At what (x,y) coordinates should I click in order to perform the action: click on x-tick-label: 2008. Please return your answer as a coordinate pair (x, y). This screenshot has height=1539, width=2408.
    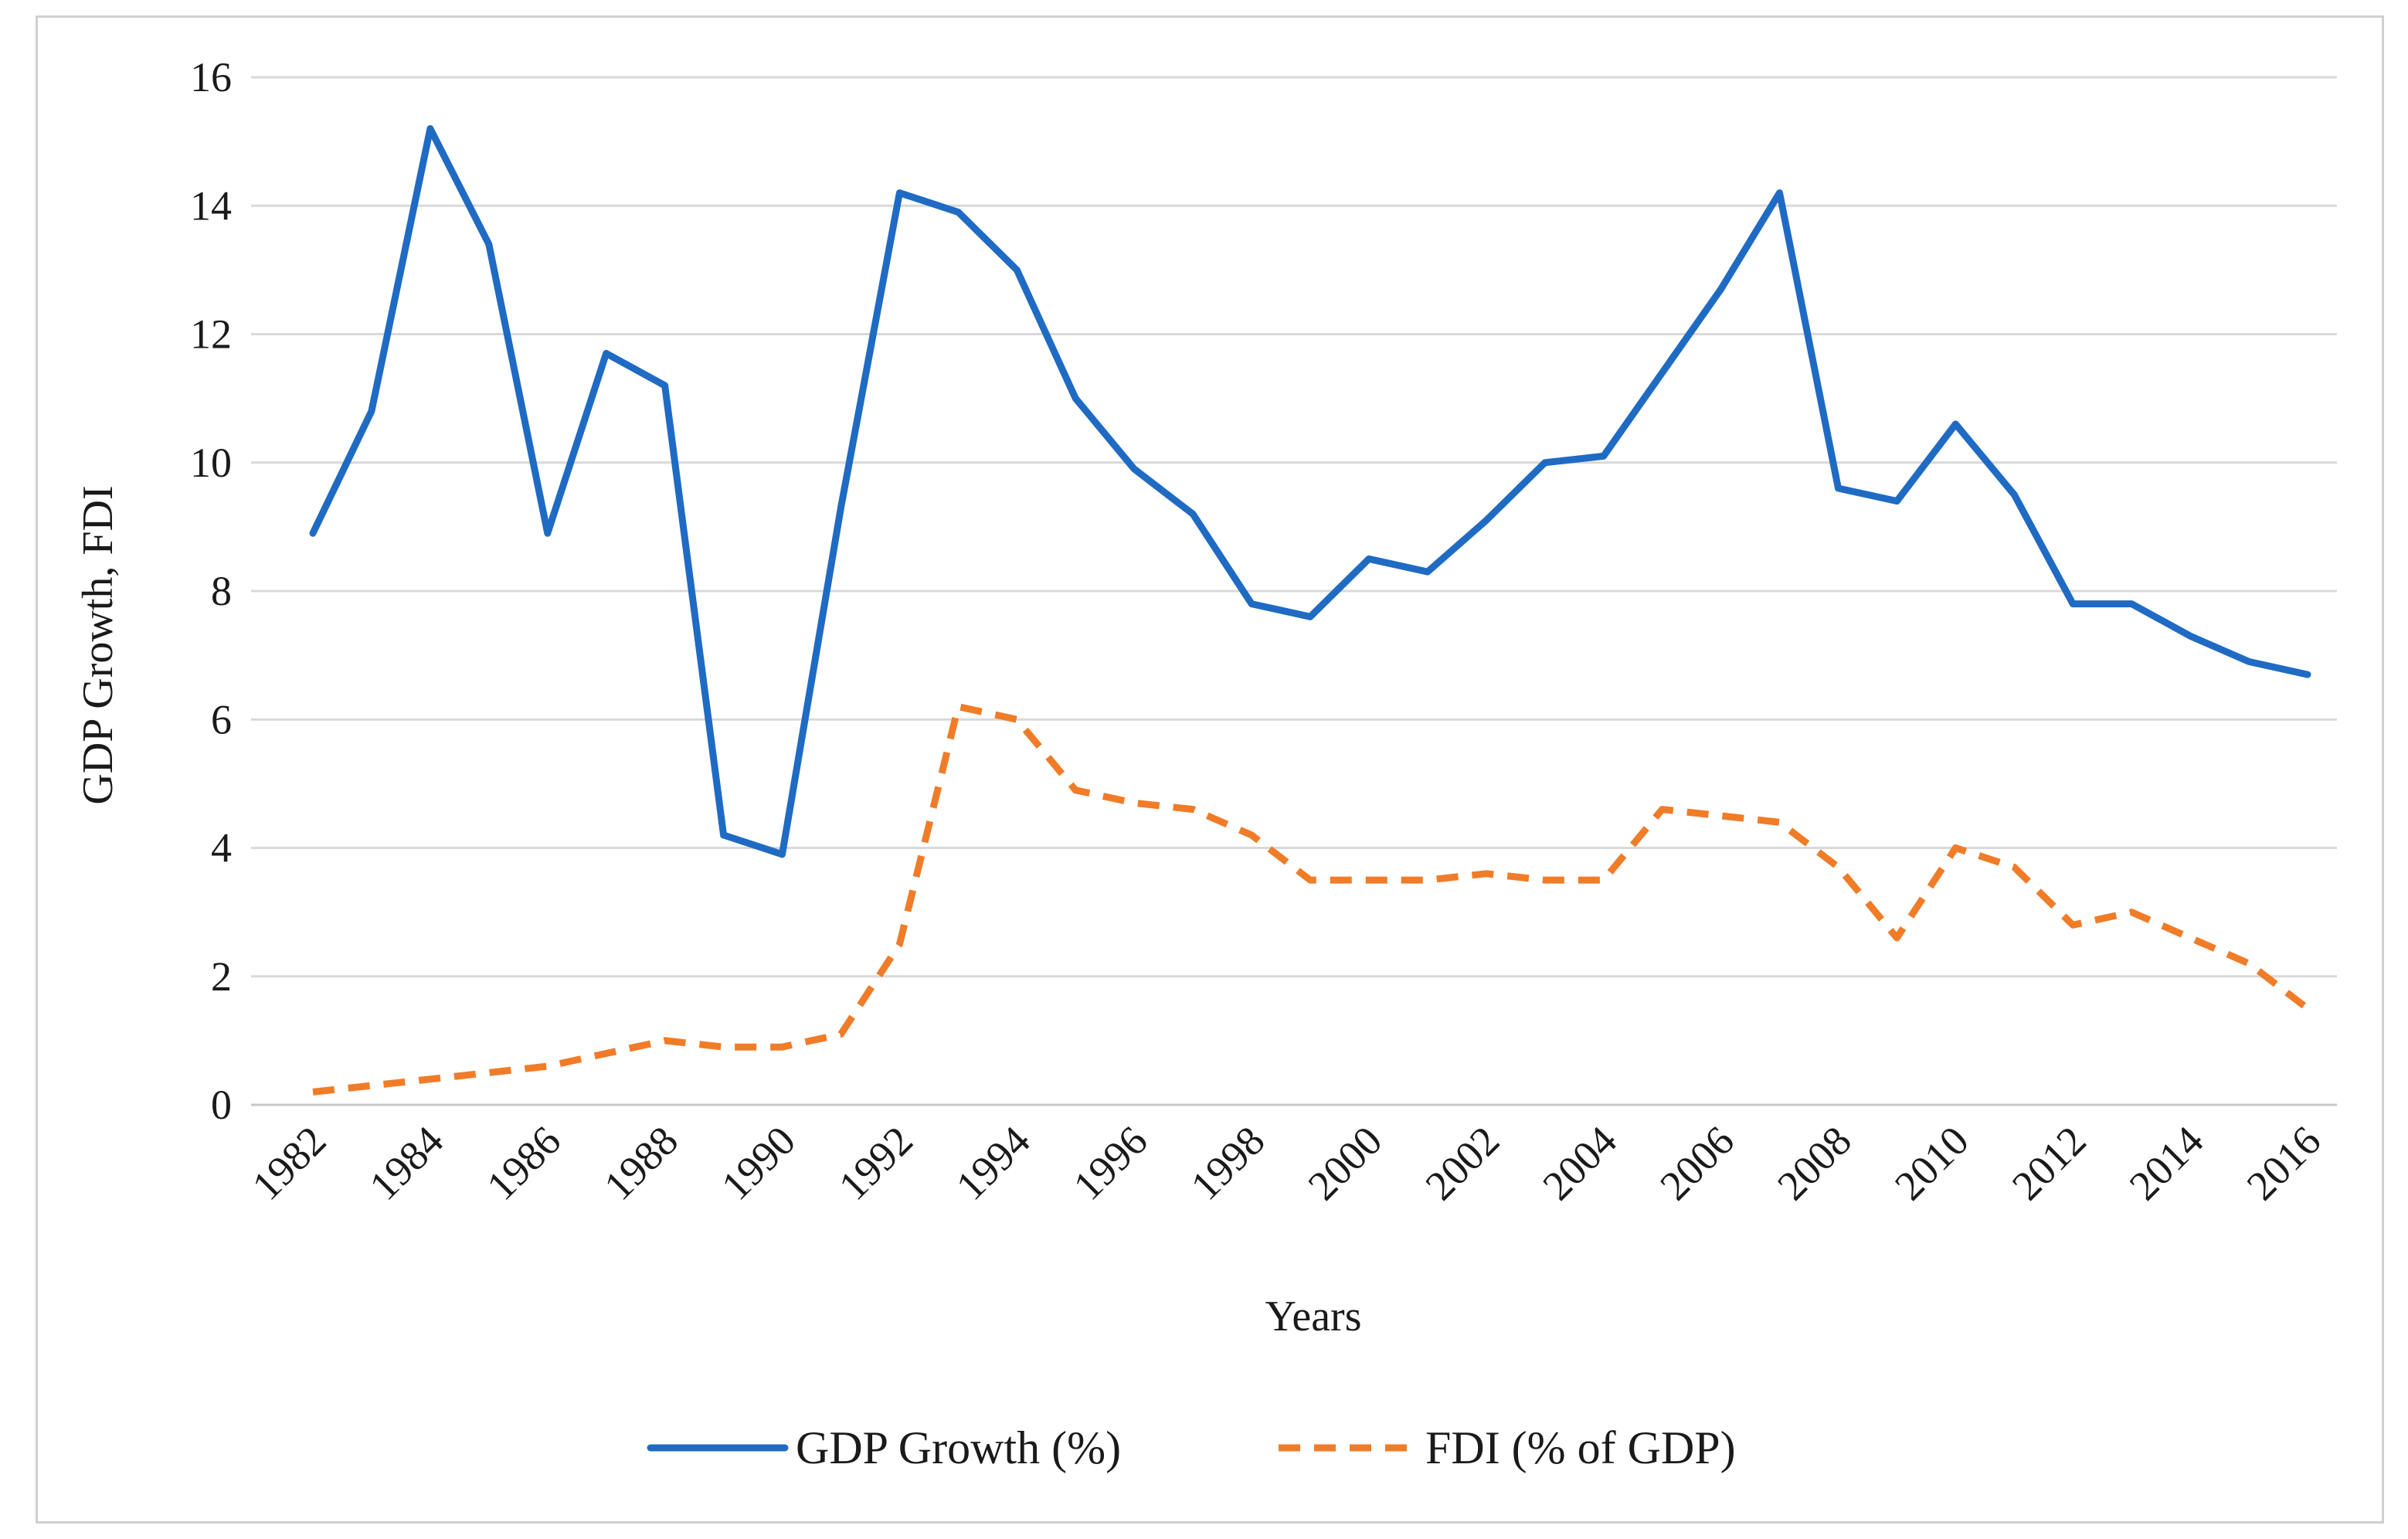
    Looking at the image, I should click on (1814, 1163).